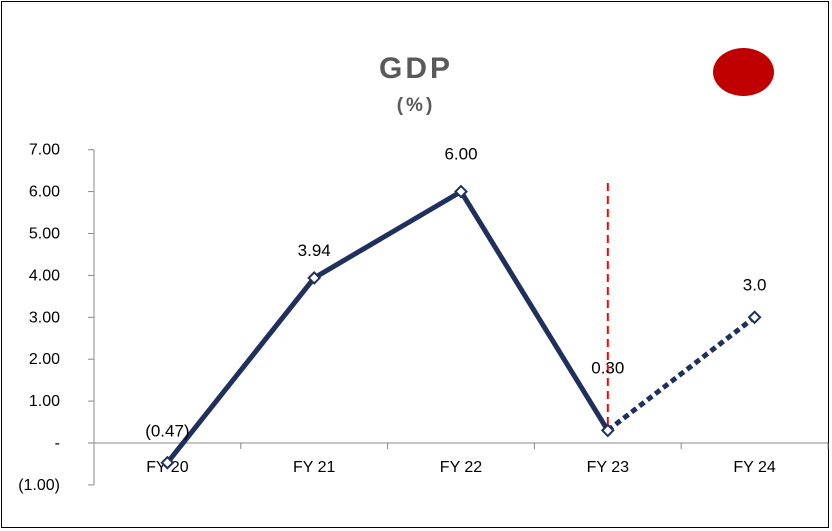 The width and height of the screenshot is (832, 531). I want to click on data-label: (0.47), so click(167, 431).